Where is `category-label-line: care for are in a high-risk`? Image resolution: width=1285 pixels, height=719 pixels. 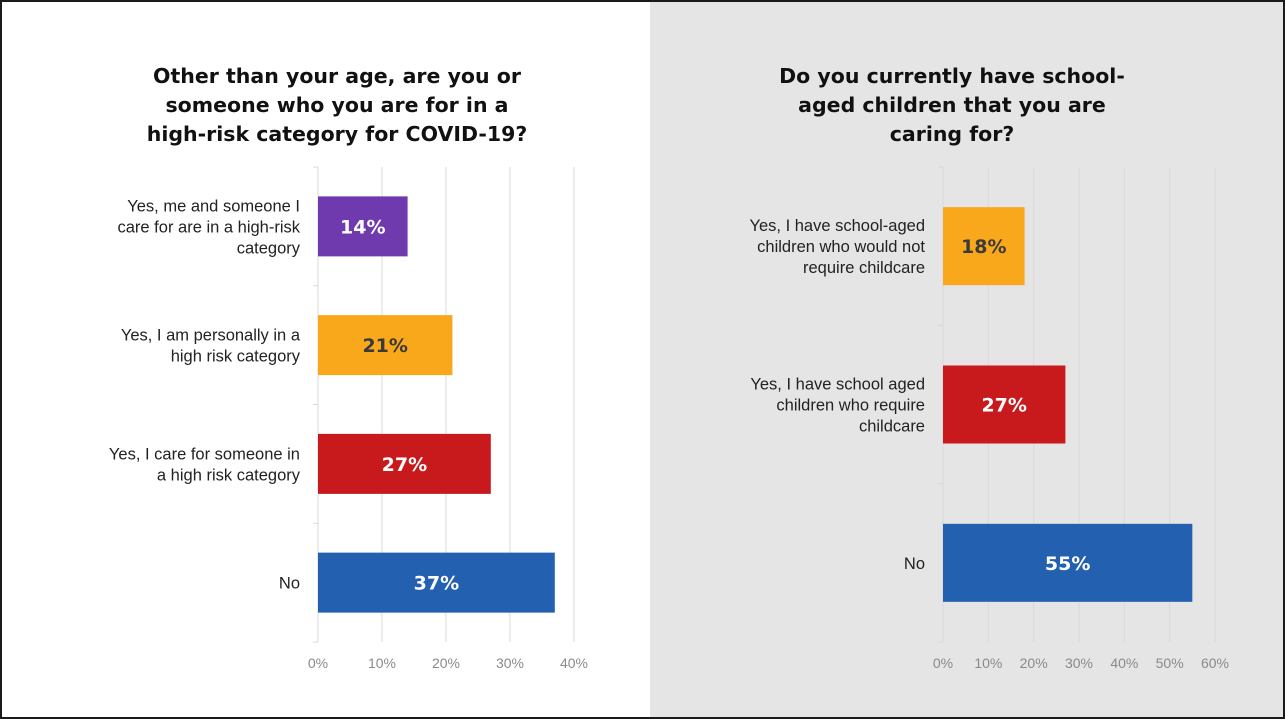
category-label-line: care for are in a high-risk is located at coordinates (209, 227).